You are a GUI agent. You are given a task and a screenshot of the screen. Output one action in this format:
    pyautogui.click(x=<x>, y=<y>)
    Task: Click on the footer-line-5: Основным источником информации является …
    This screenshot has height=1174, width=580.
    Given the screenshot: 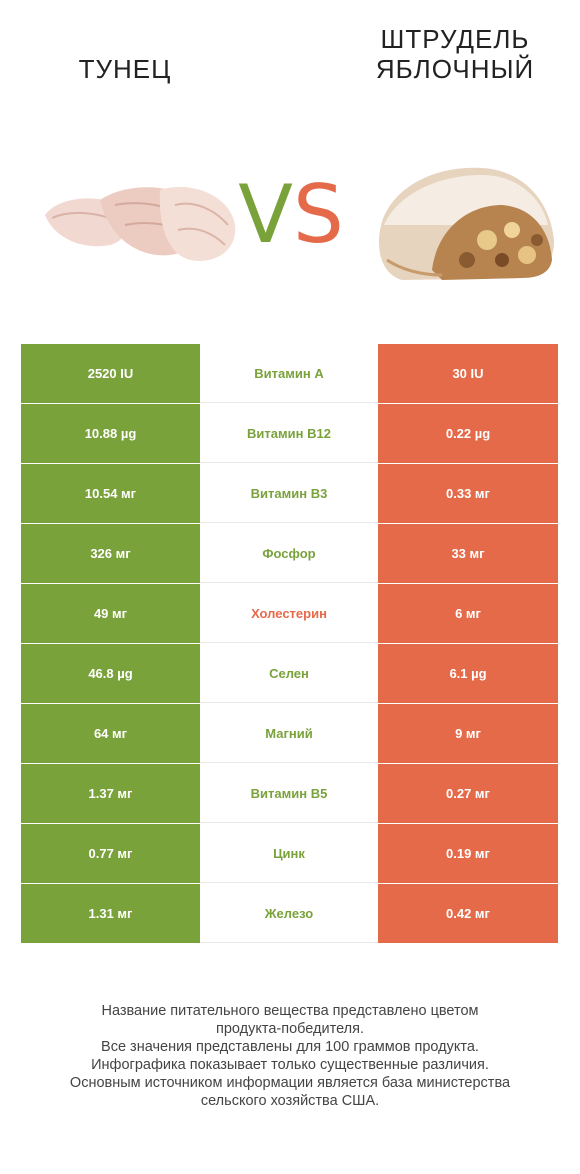 What is the action you would take?
    pyautogui.click(x=290, y=1083)
    